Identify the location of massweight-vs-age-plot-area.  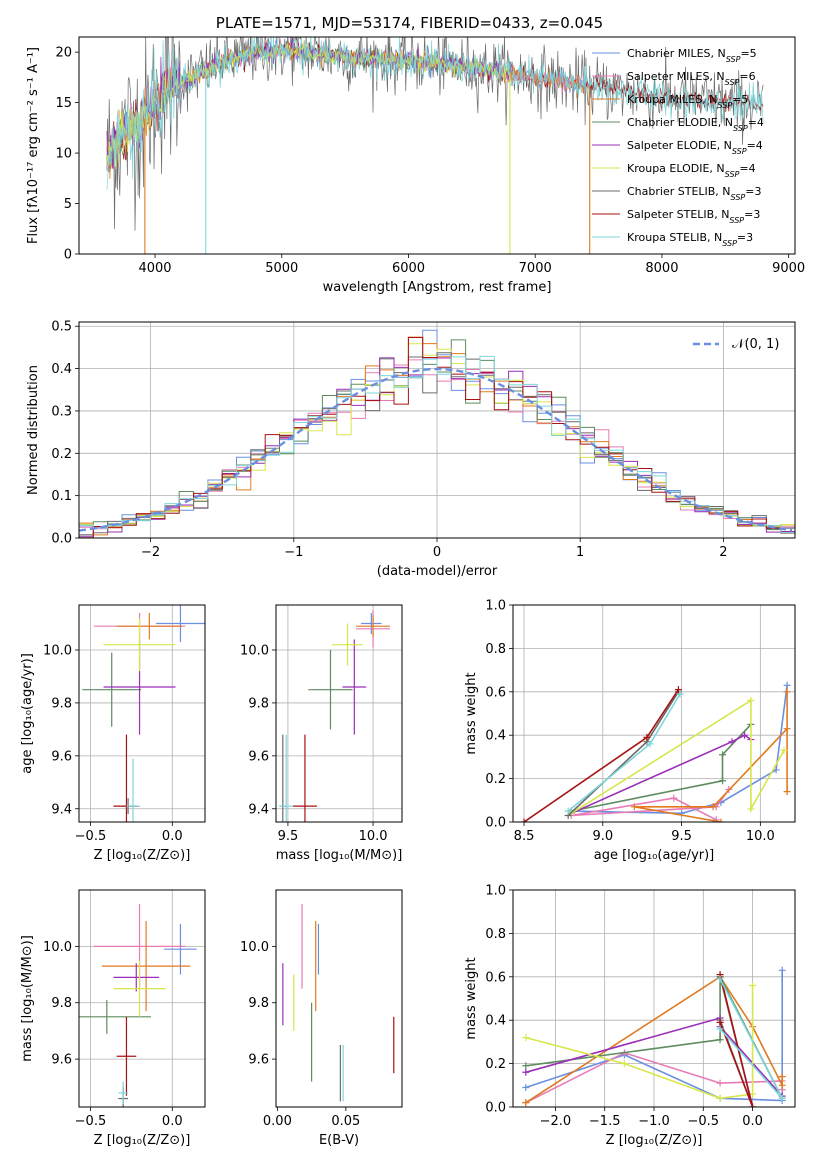
(655, 751).